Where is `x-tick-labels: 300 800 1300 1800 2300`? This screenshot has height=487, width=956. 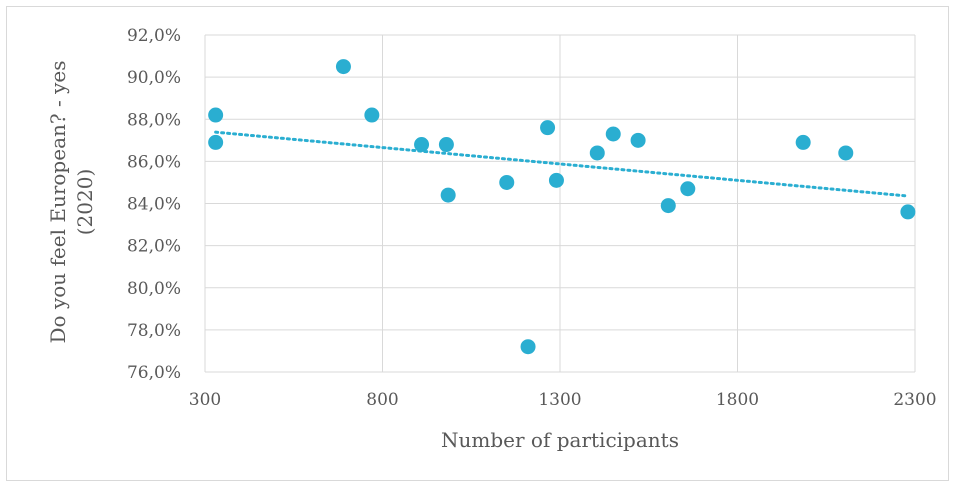
x-tick-labels: 300 800 1300 1800 2300 is located at coordinates (563, 400).